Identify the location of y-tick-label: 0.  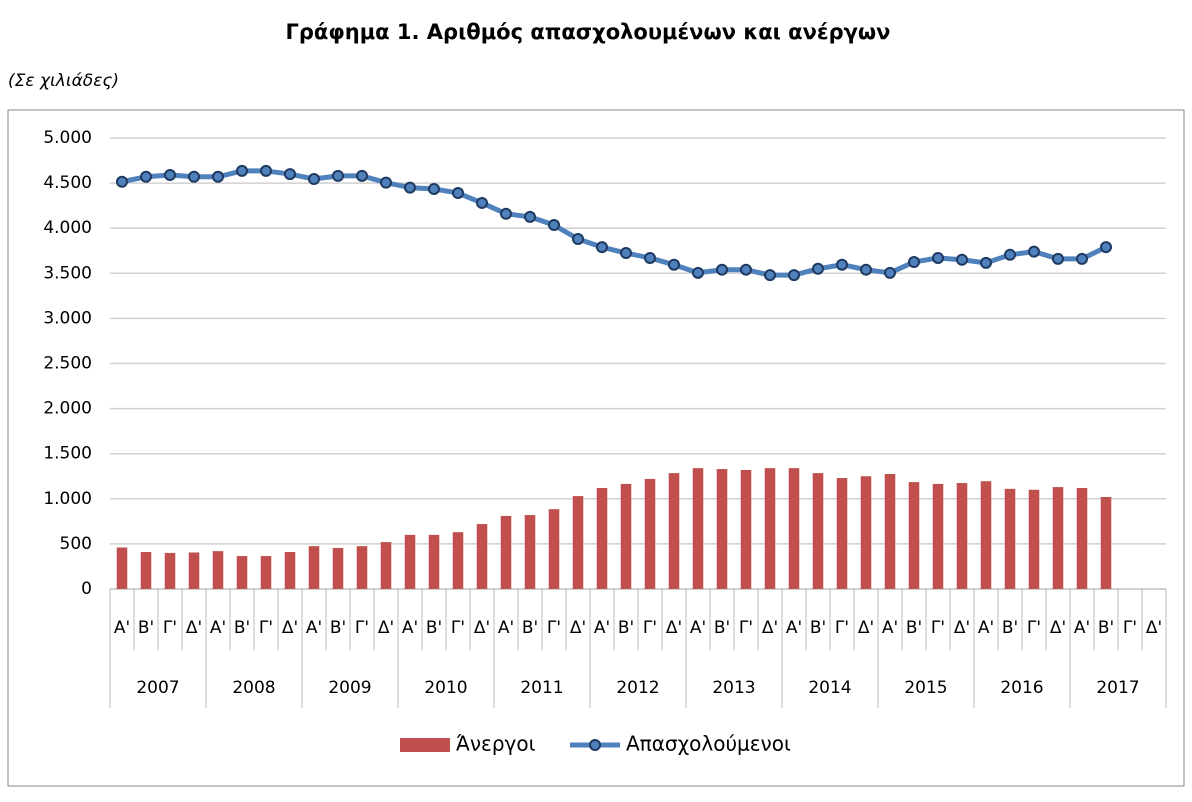
(86, 589).